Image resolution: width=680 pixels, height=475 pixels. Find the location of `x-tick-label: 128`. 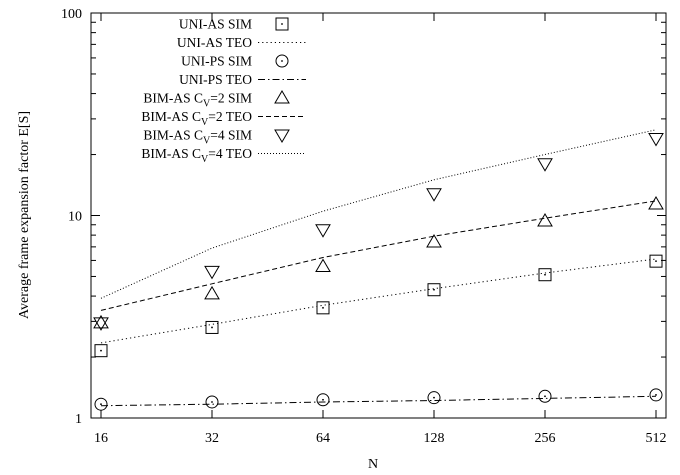

x-tick-label: 128 is located at coordinates (434, 438).